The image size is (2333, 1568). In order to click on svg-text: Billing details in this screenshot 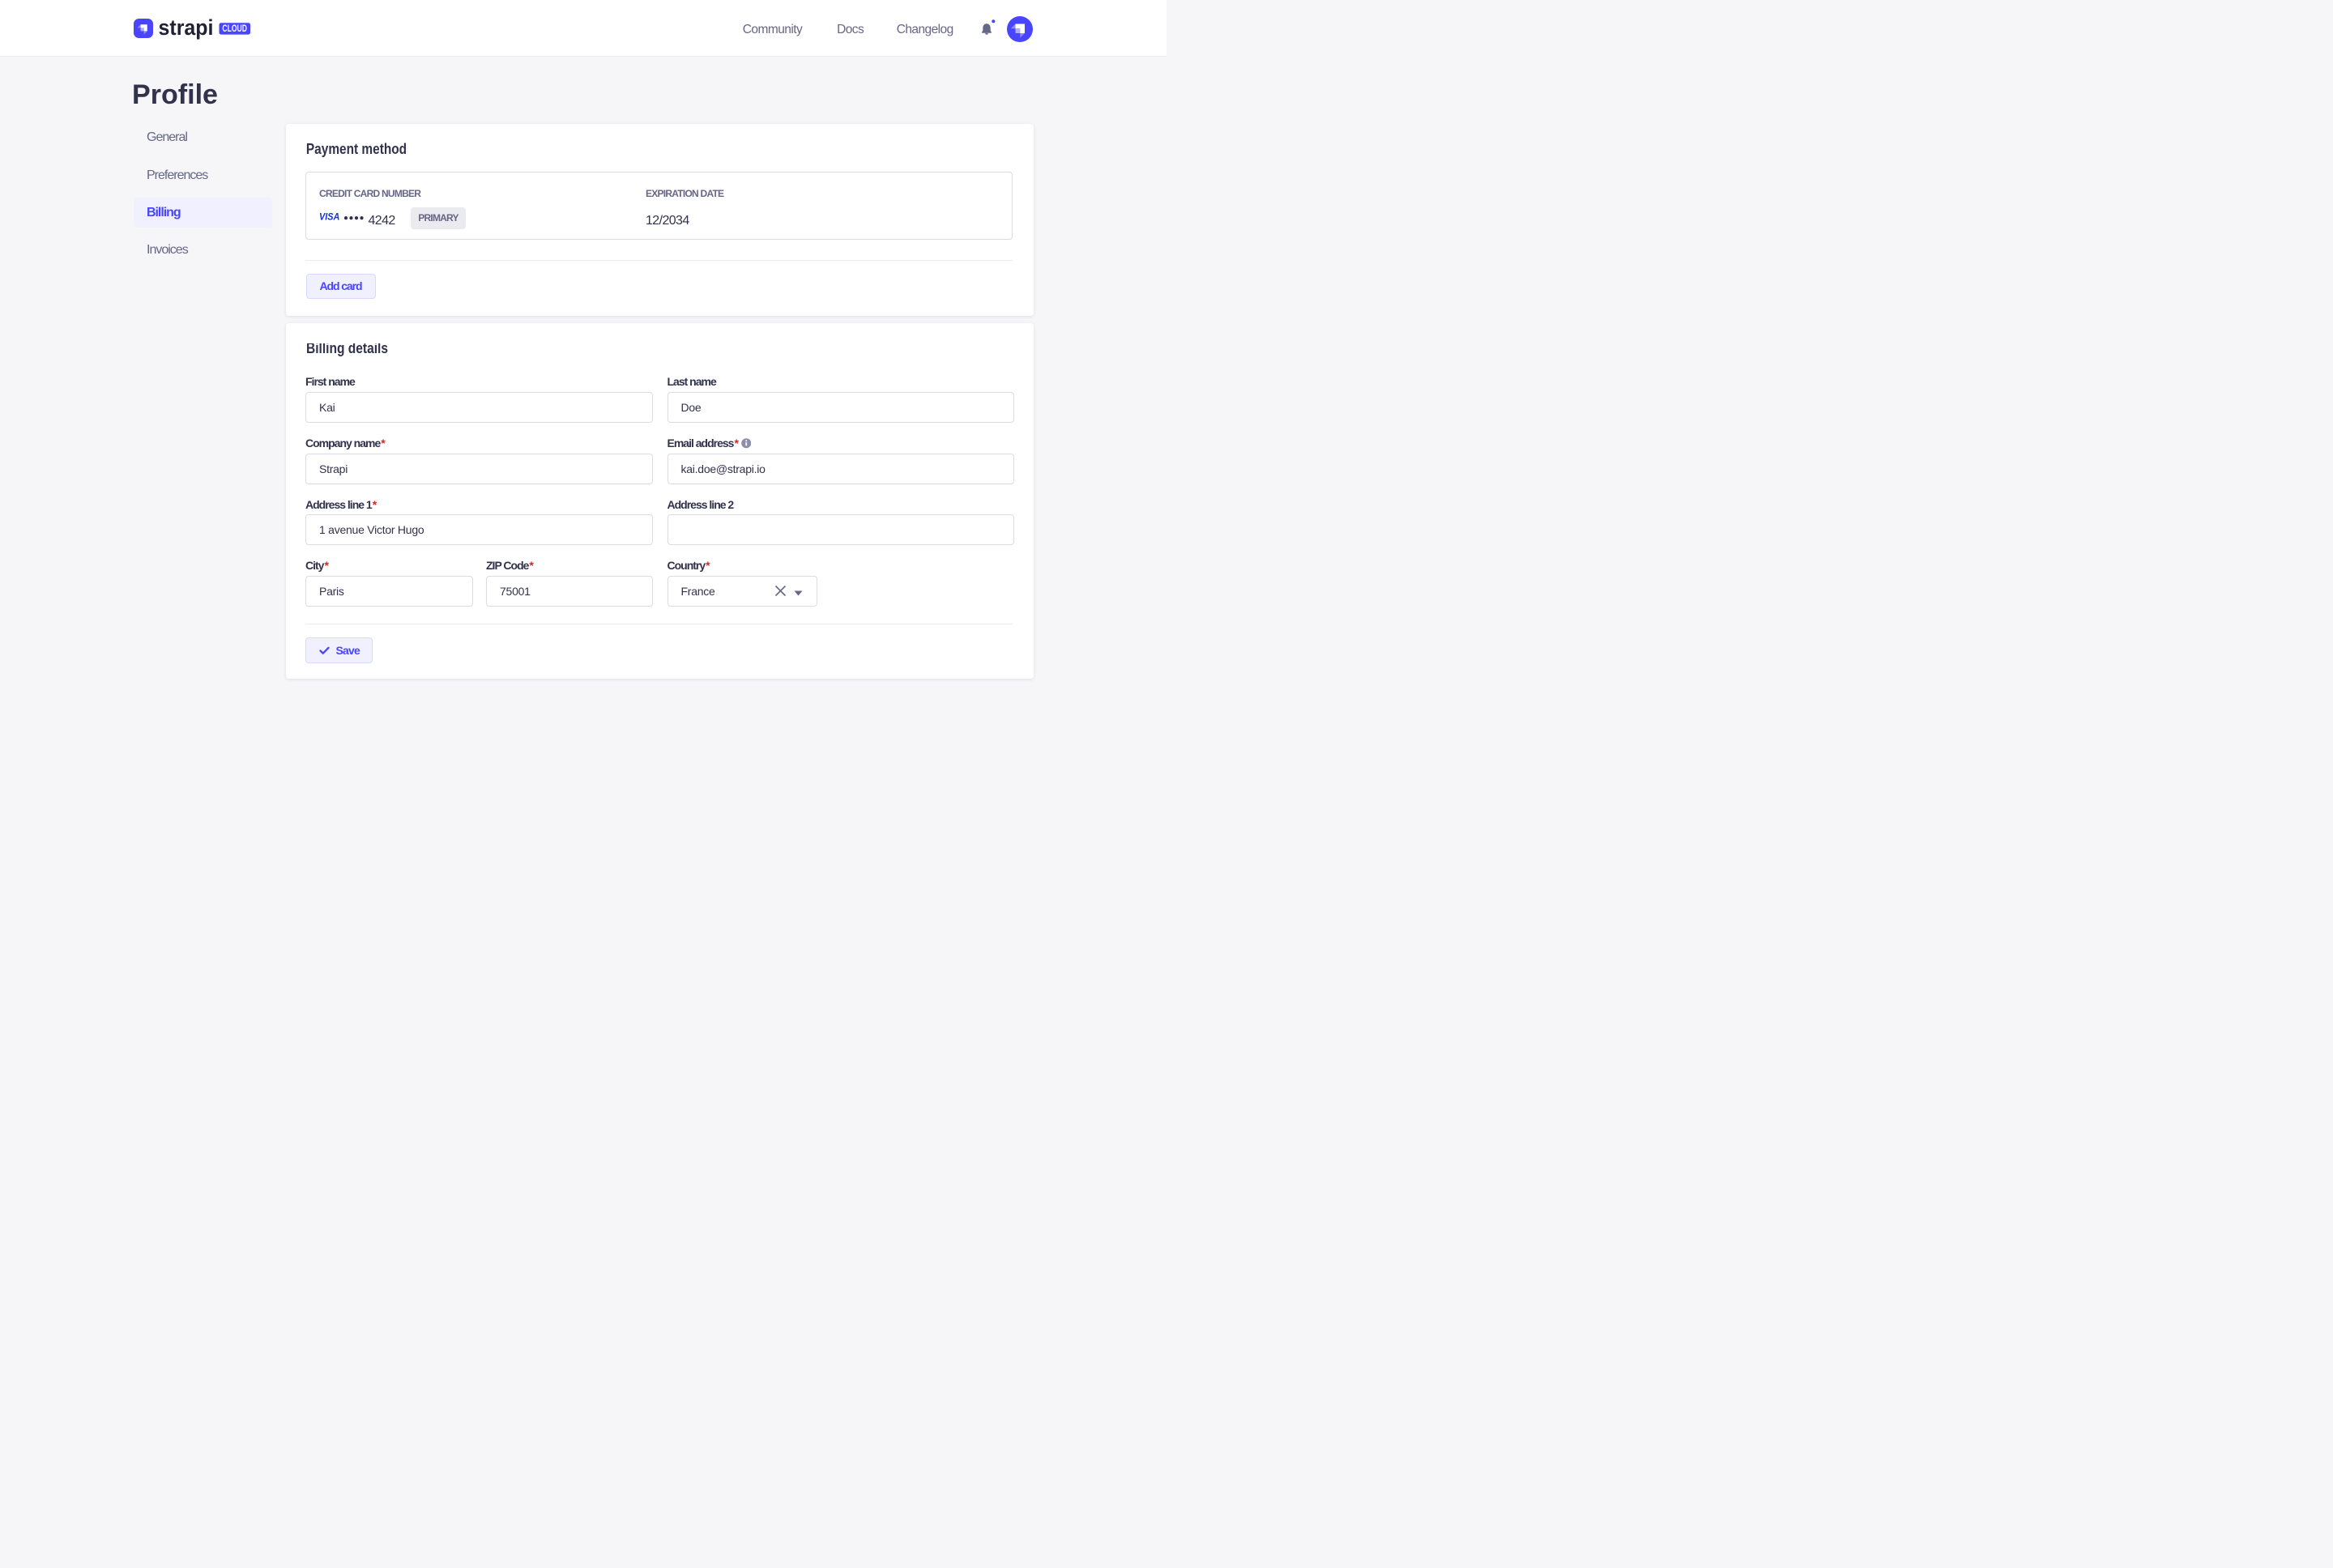, I will do `click(347, 349)`.